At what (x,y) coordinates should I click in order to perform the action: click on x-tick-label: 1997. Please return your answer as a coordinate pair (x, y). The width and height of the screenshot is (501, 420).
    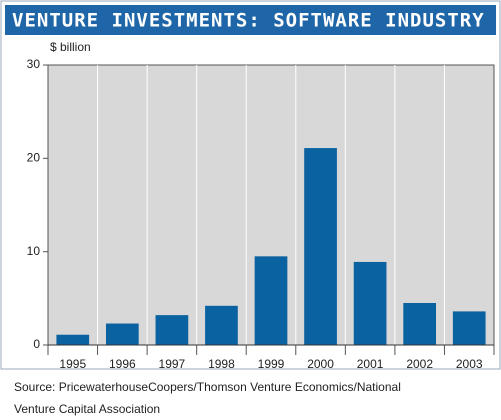
    Looking at the image, I should click on (172, 364).